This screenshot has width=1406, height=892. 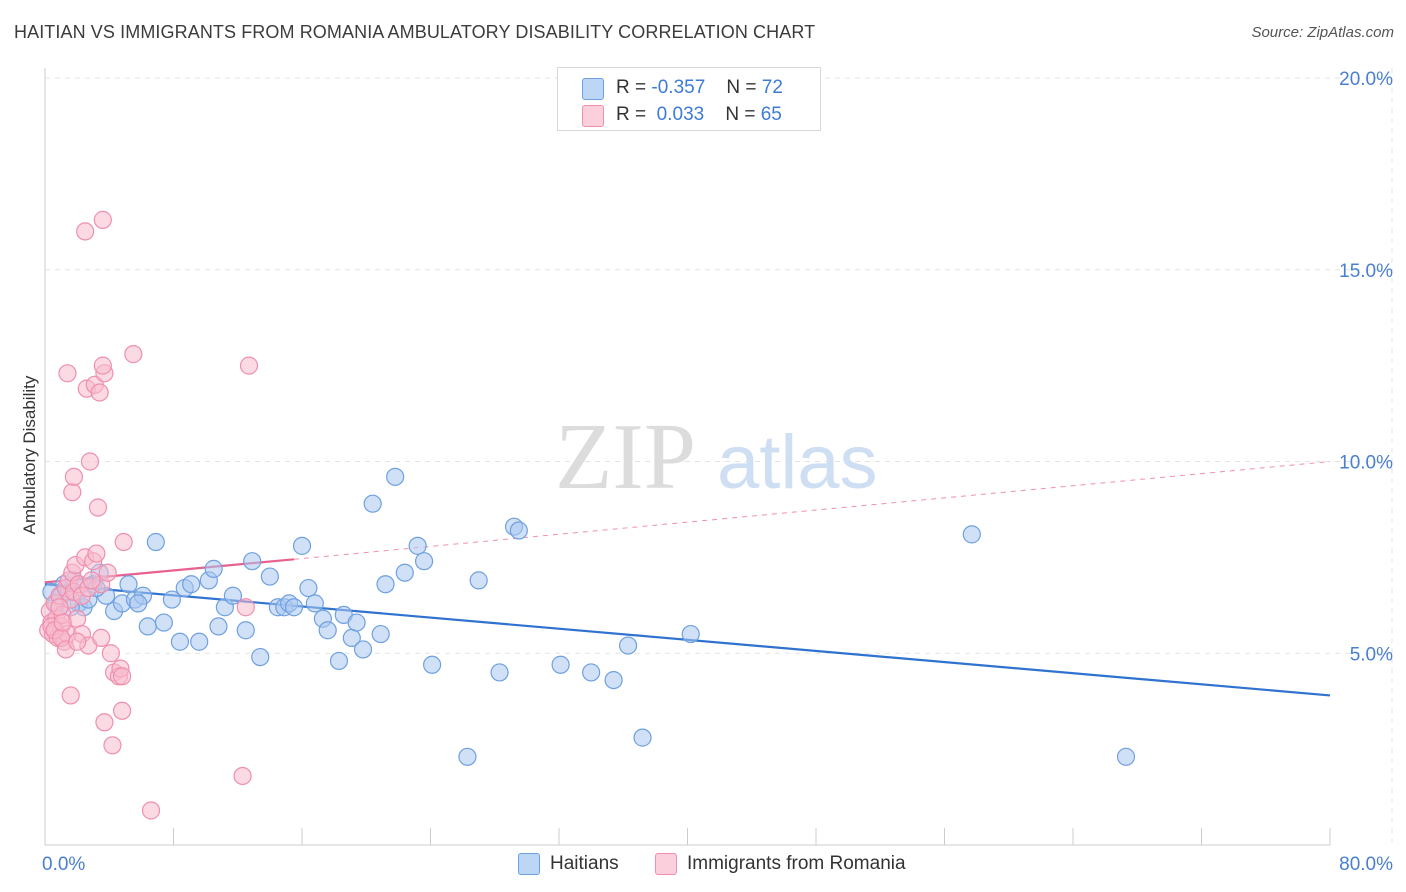 I want to click on r-value-romania: 0.033, so click(x=678, y=114).